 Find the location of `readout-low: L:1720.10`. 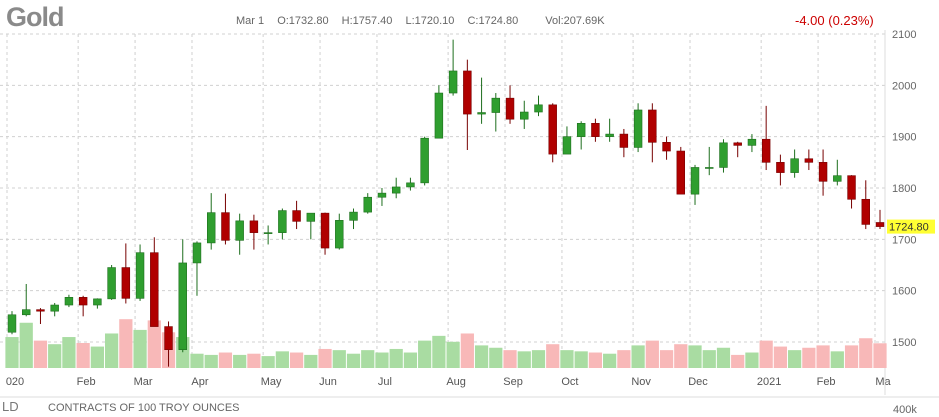

readout-low: L:1720.10 is located at coordinates (430, 21).